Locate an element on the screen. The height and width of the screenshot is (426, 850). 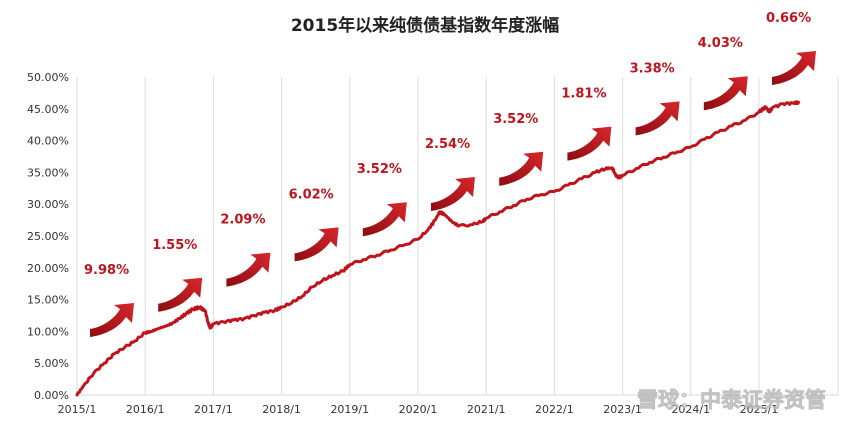
y-tick-label: 40.00% is located at coordinates (48, 141).